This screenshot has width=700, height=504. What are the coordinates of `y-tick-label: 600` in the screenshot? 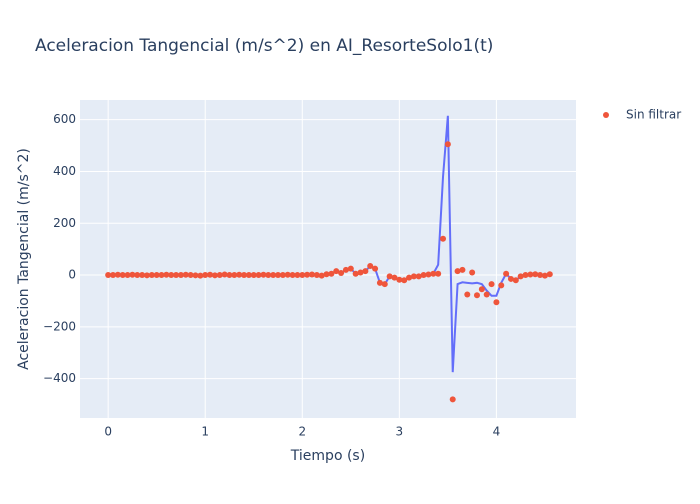 It's located at (64, 119).